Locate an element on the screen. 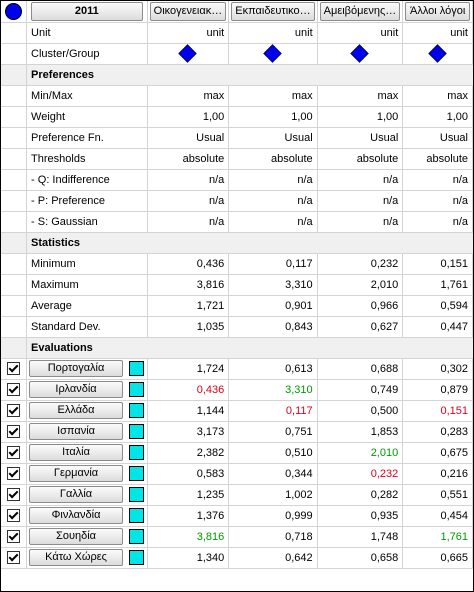 This screenshot has width=474, height=592. alternative-cell: Γερμανία is located at coordinates (87, 474).